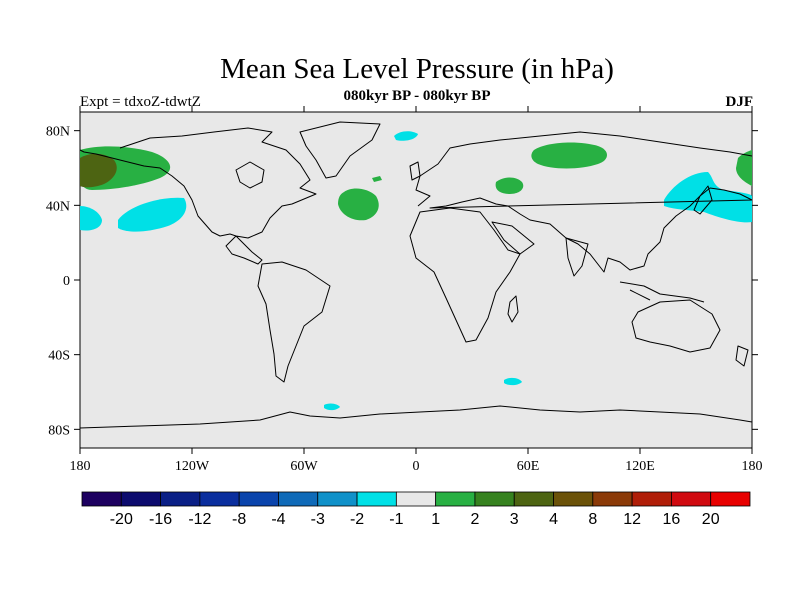 The height and width of the screenshot is (605, 800). What do you see at coordinates (239, 519) in the screenshot?
I see `colorbar-label: -8` at bounding box center [239, 519].